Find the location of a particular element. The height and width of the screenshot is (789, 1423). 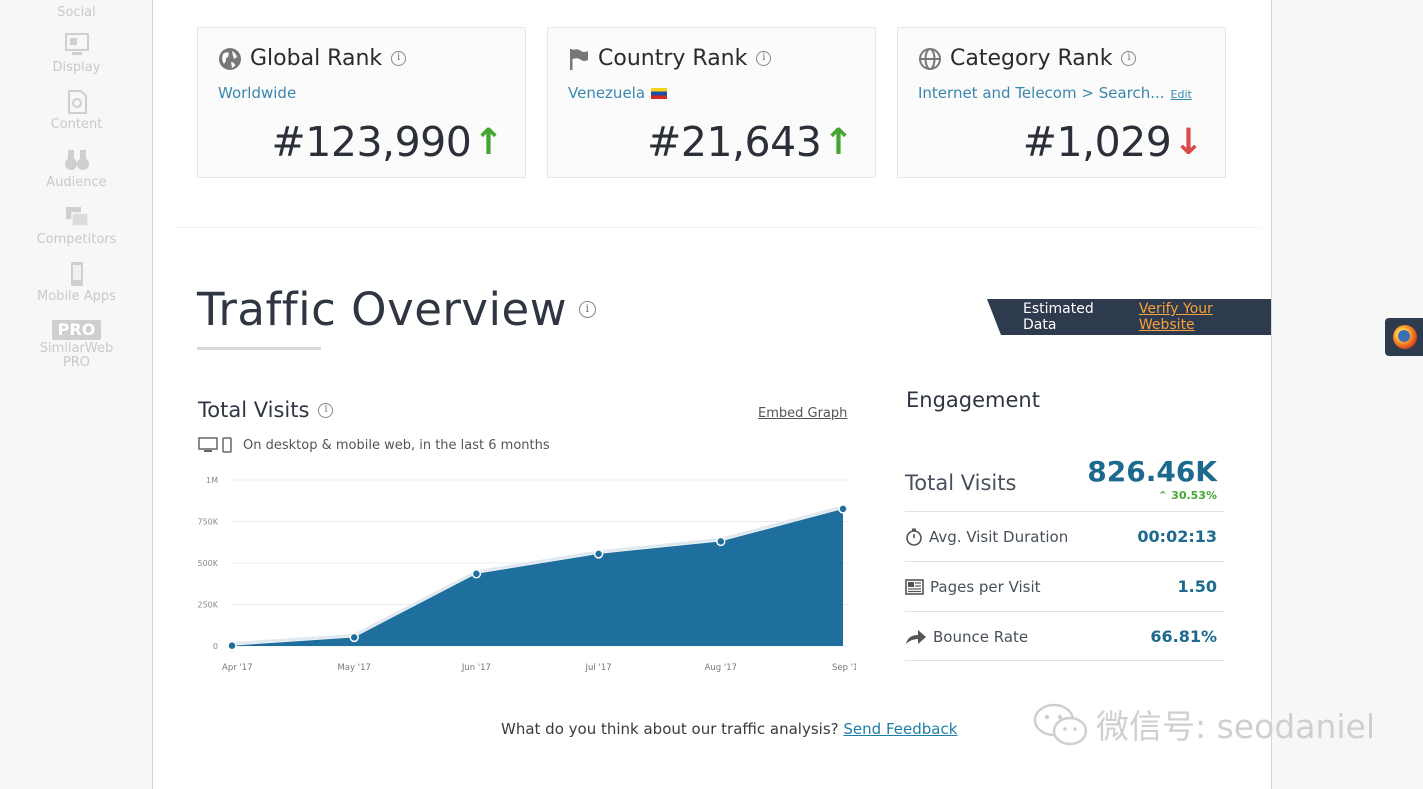

category-rank-scope: Internet and Telecom > Search... Edit is located at coordinates (1055, 93).